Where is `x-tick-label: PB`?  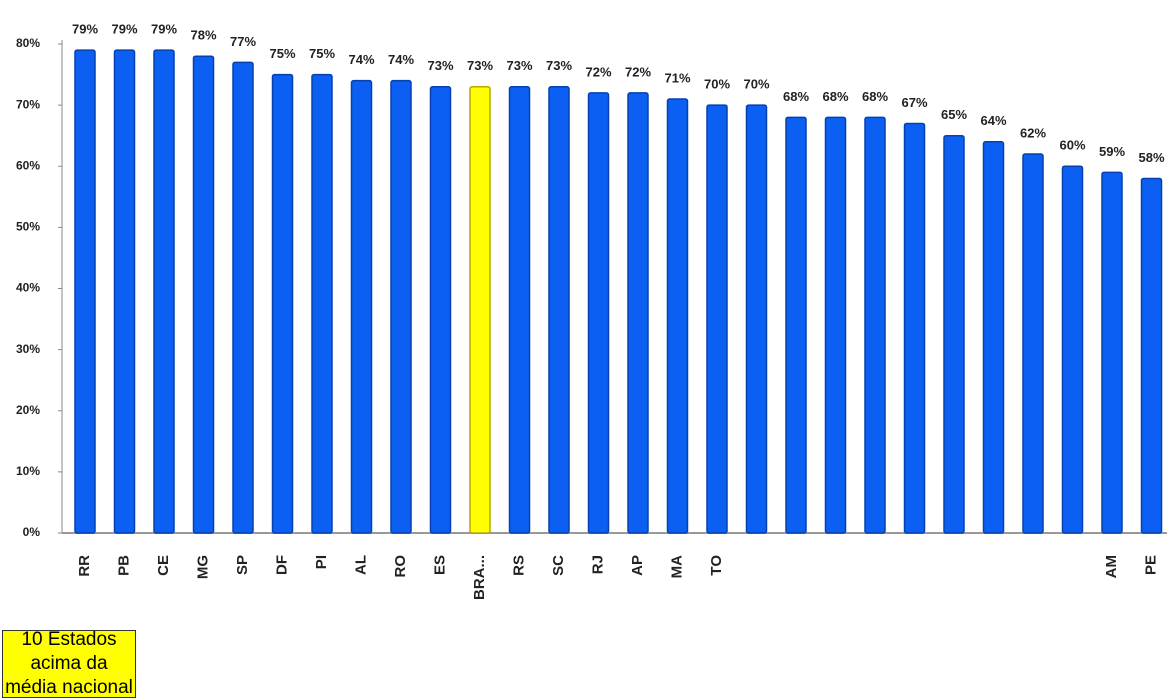
x-tick-label: PB is located at coordinates (123, 565).